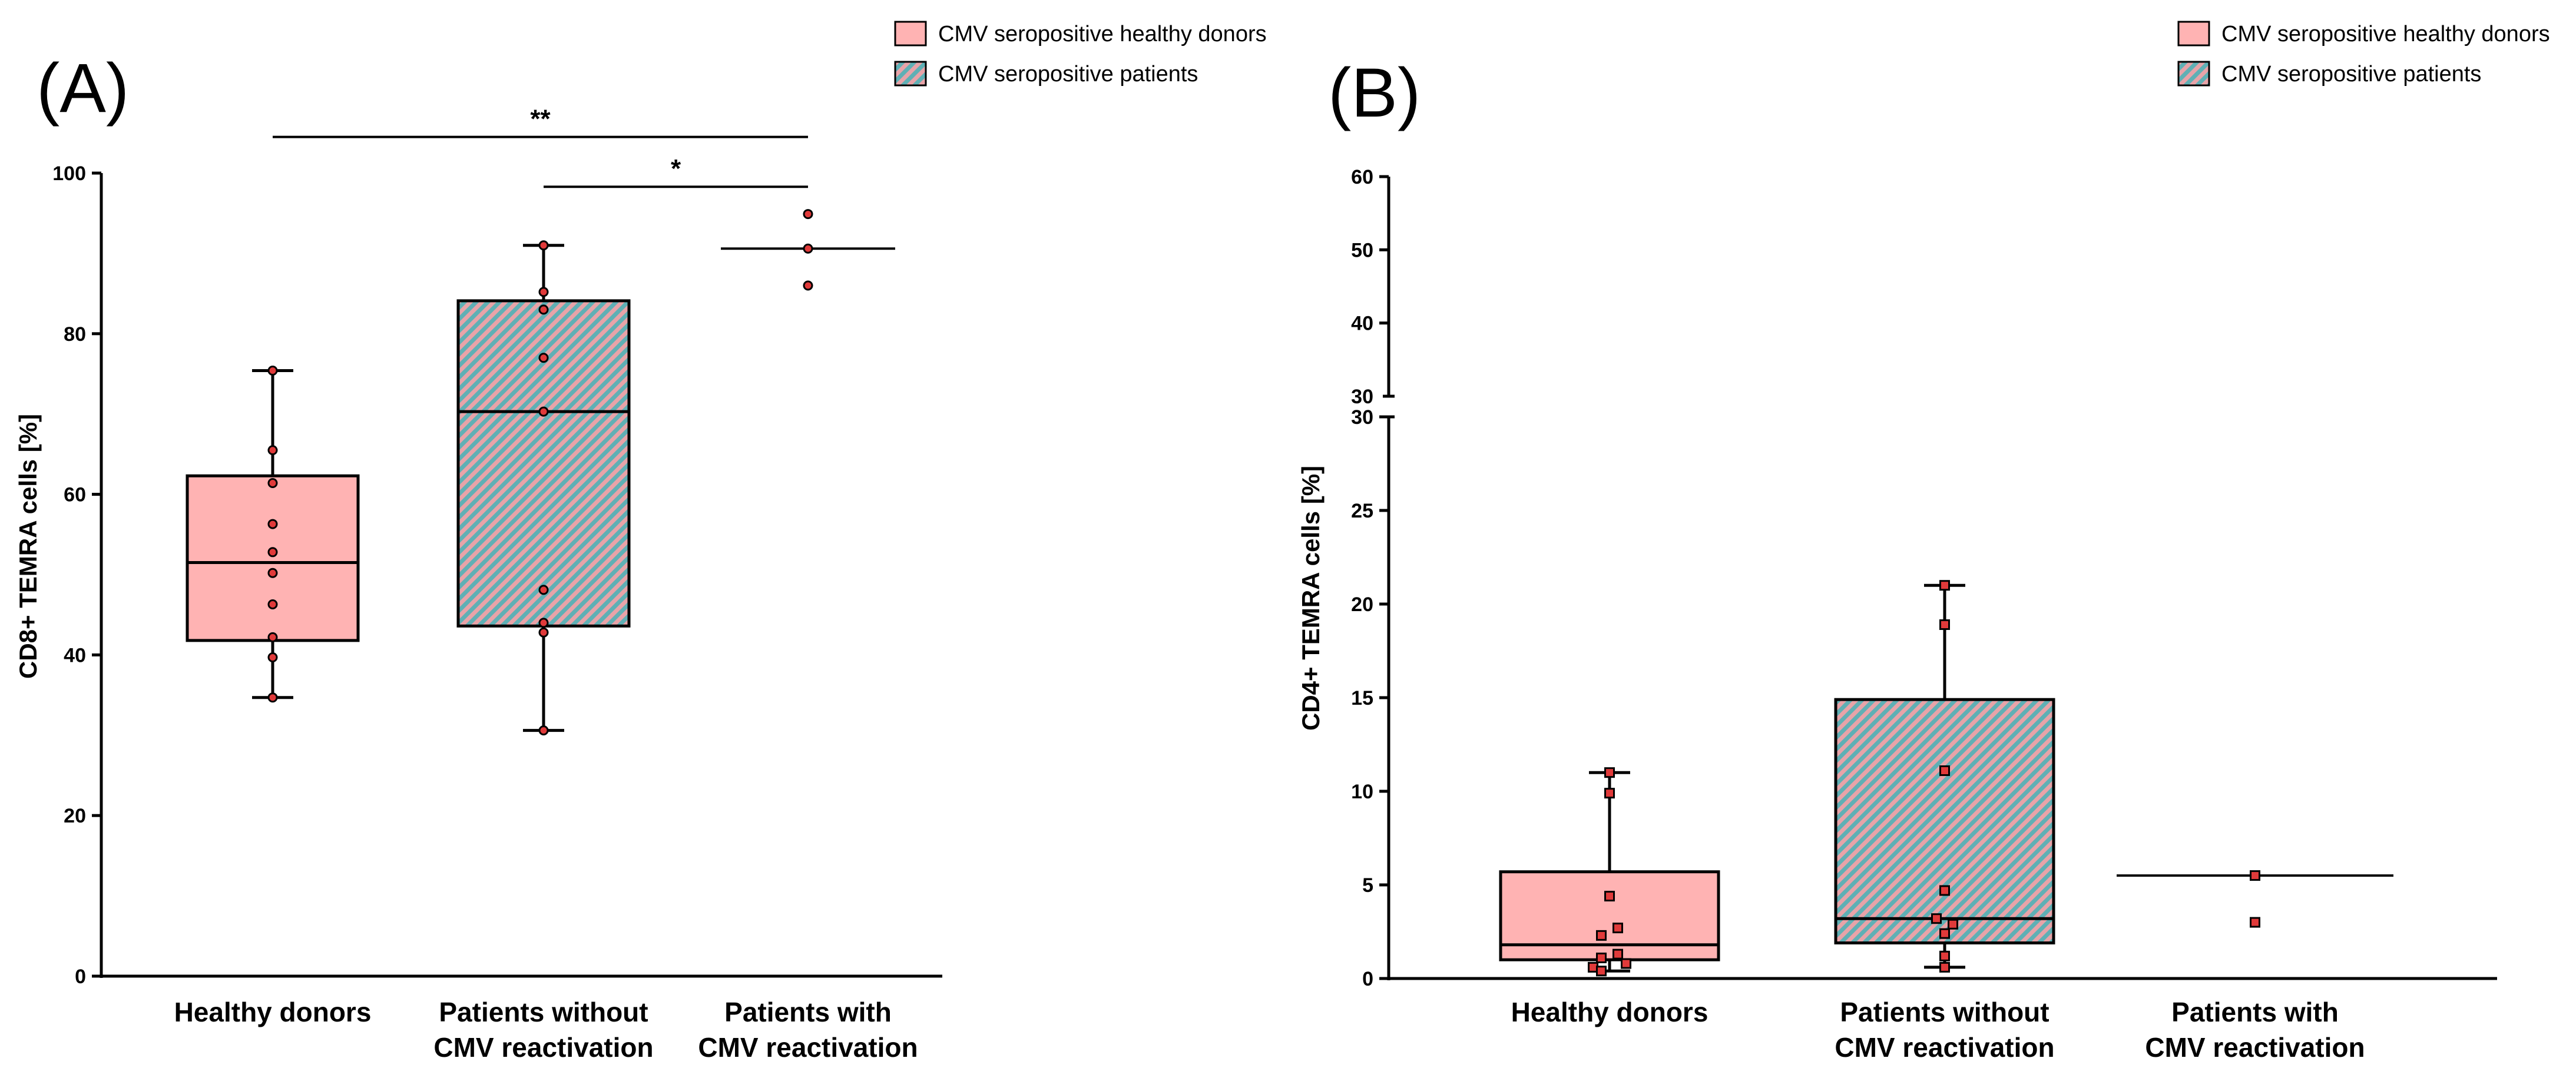 This screenshot has width=2576, height=1078. What do you see at coordinates (83, 88) in the screenshot?
I see `panel-a-label: (A)` at bounding box center [83, 88].